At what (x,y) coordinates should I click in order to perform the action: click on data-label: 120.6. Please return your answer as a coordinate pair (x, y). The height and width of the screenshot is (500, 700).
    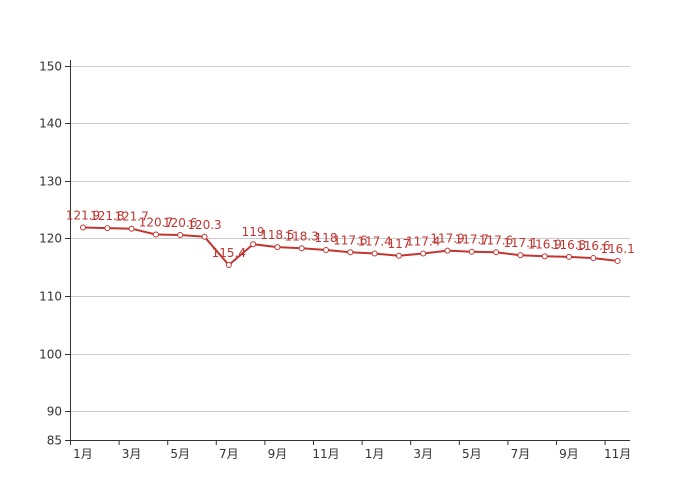
    Looking at the image, I should click on (180, 223).